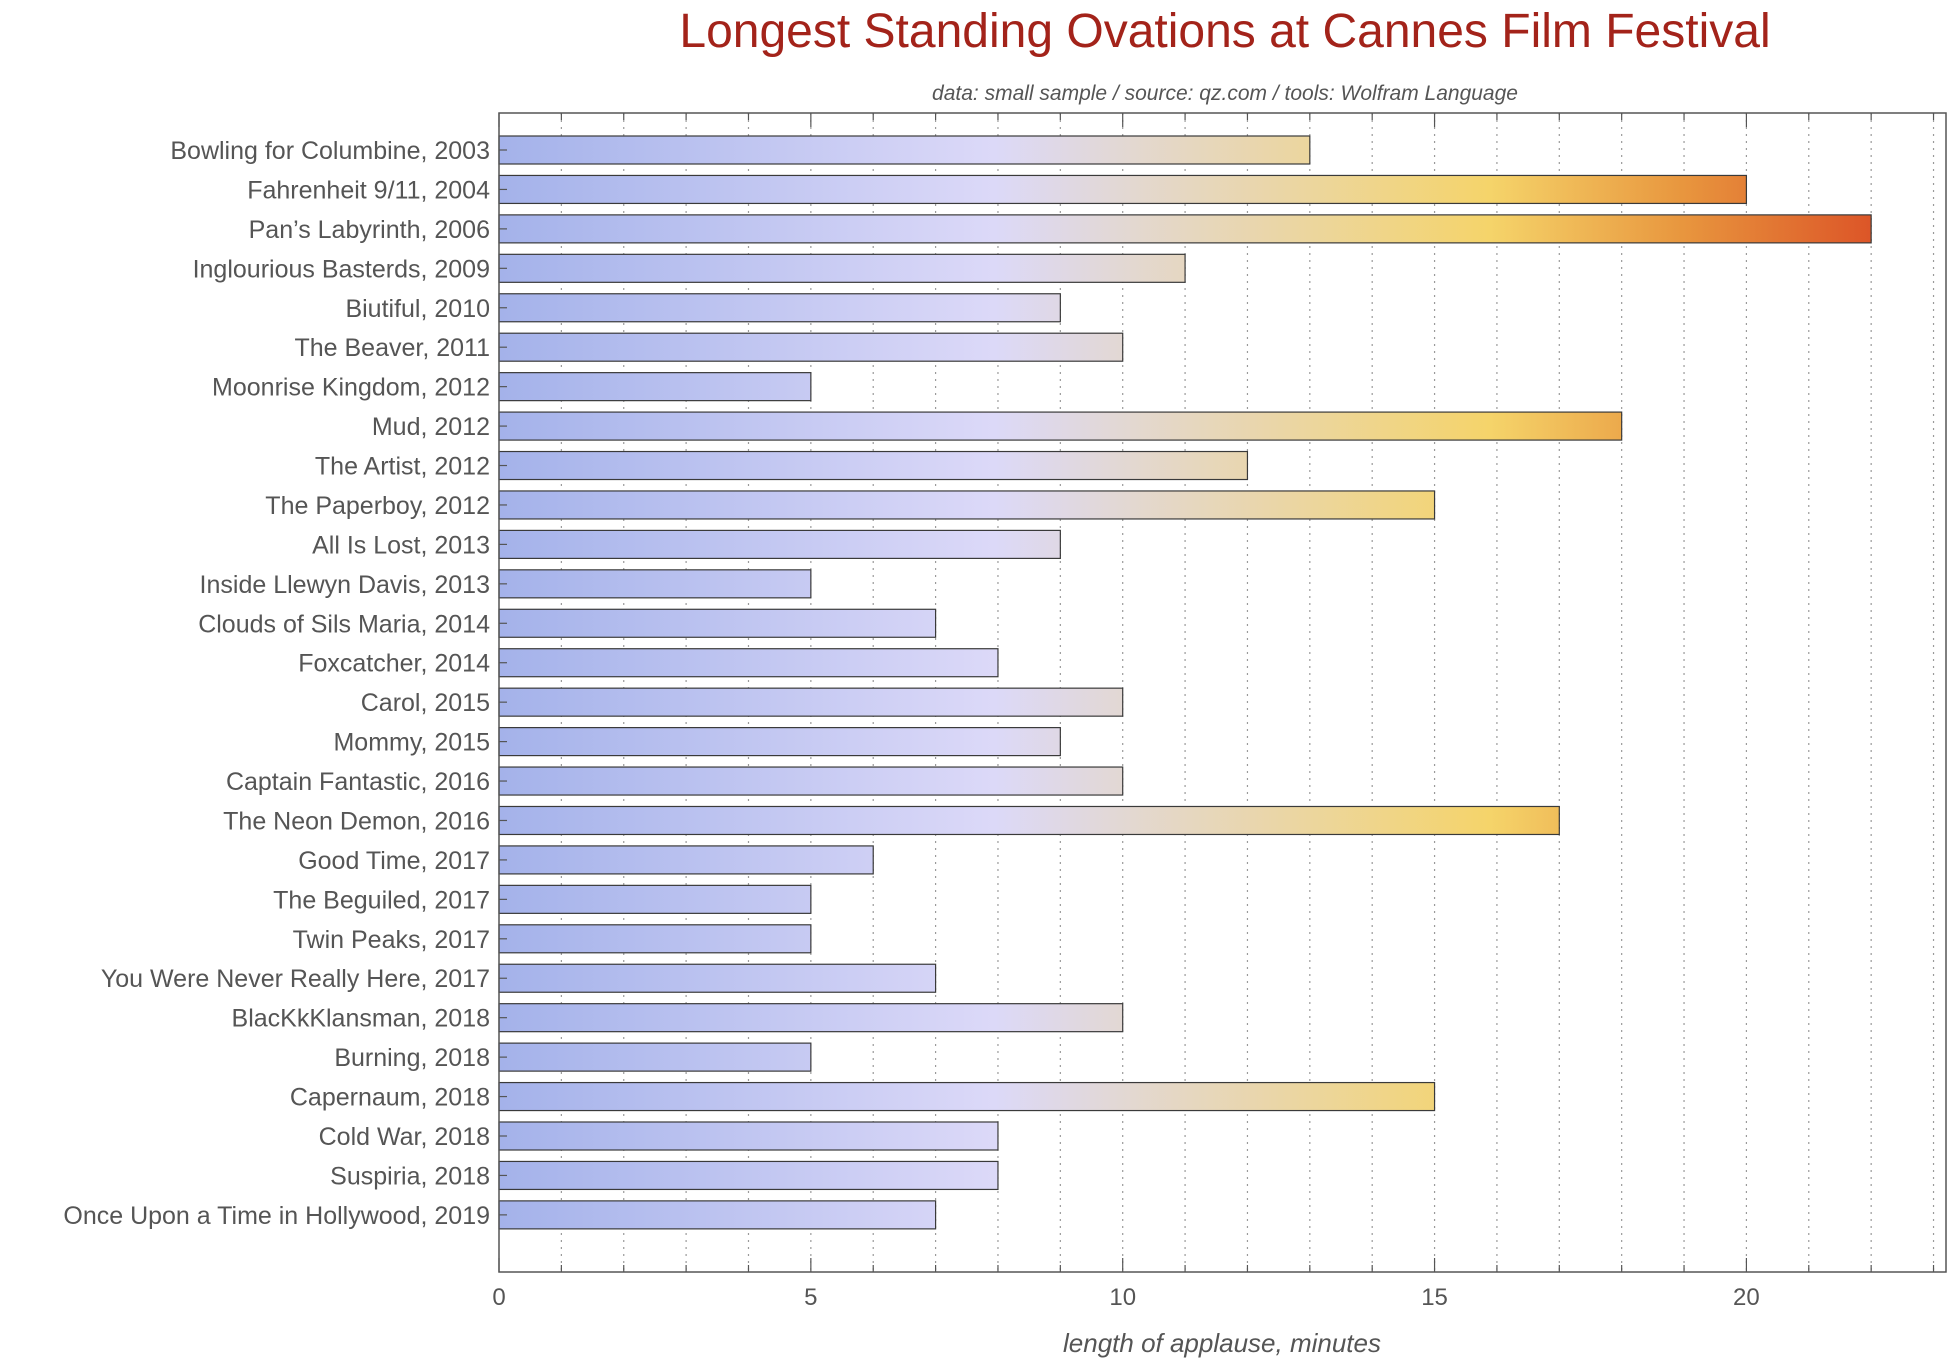 This screenshot has height=1364, width=1952. What do you see at coordinates (1222, 1343) in the screenshot?
I see `x-axis-label: length of applause, minutes` at bounding box center [1222, 1343].